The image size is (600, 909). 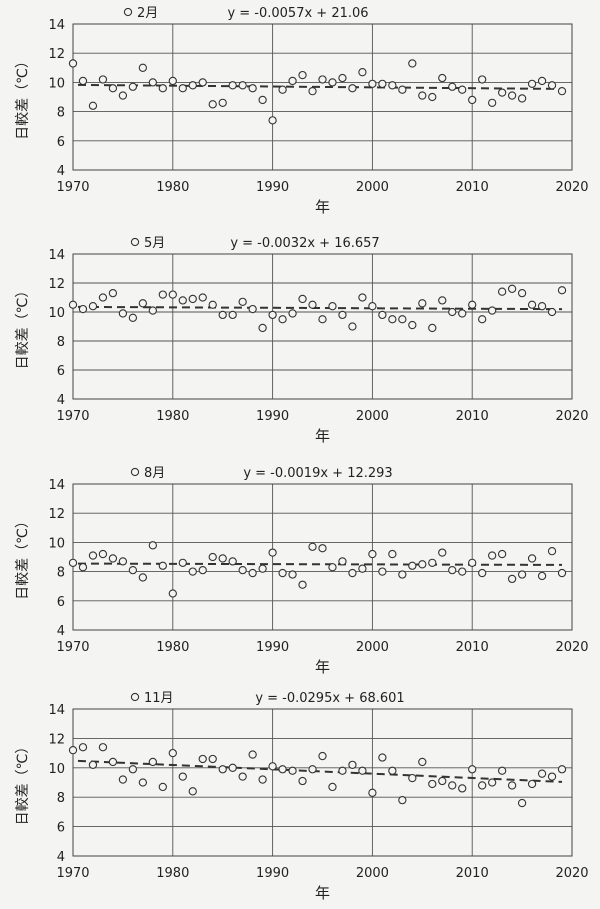 What do you see at coordinates (135, 242) in the screenshot?
I see `legend-marker` at bounding box center [135, 242].